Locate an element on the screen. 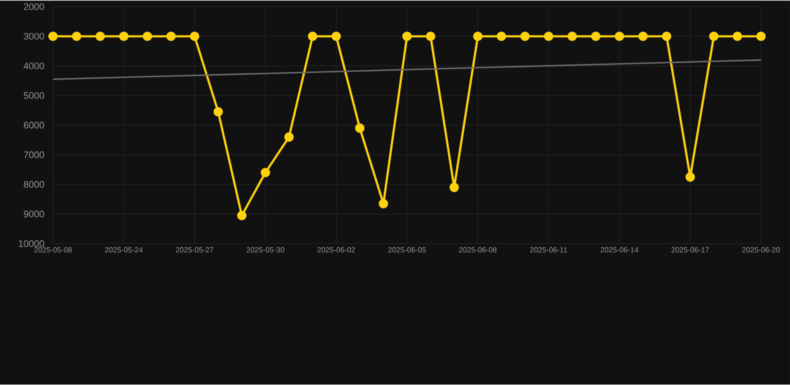  y-tick-label: 9000 is located at coordinates (34, 214).